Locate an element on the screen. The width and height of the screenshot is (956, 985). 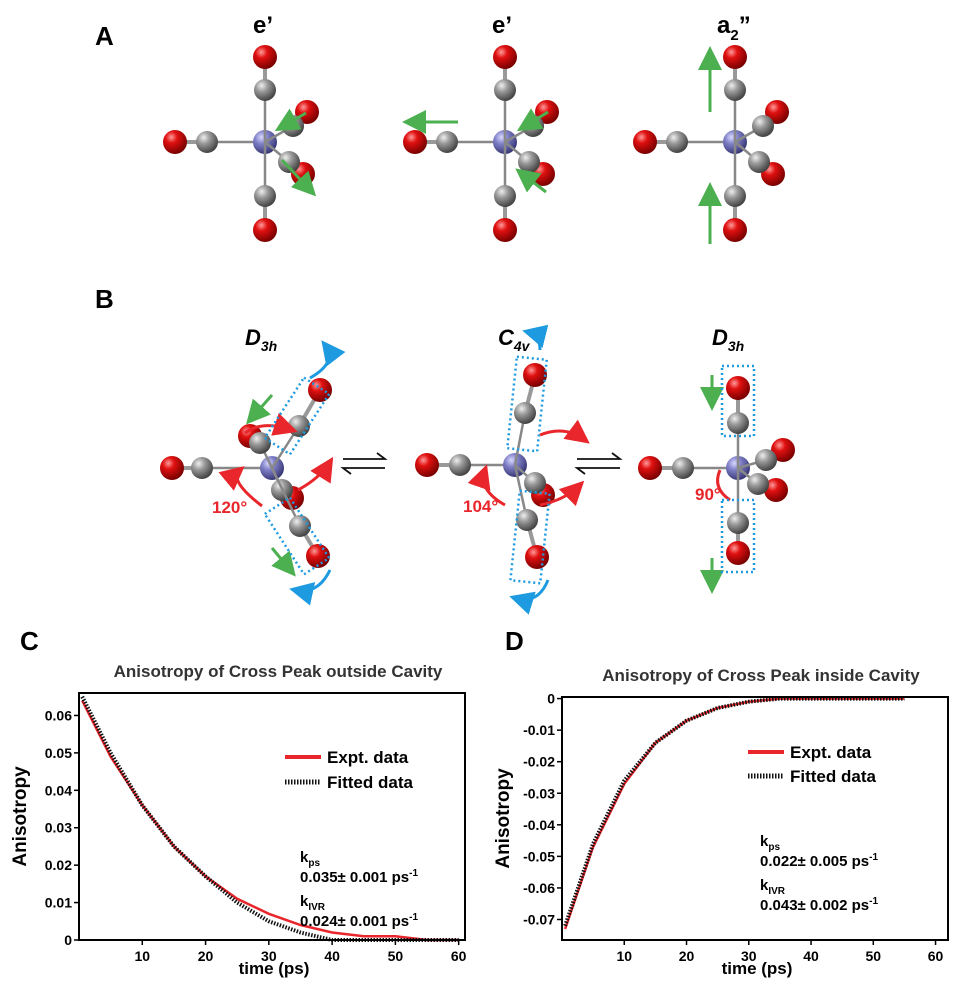
chart-title: Anisotropy of Cross Peak inside Cavity is located at coordinates (761, 675).